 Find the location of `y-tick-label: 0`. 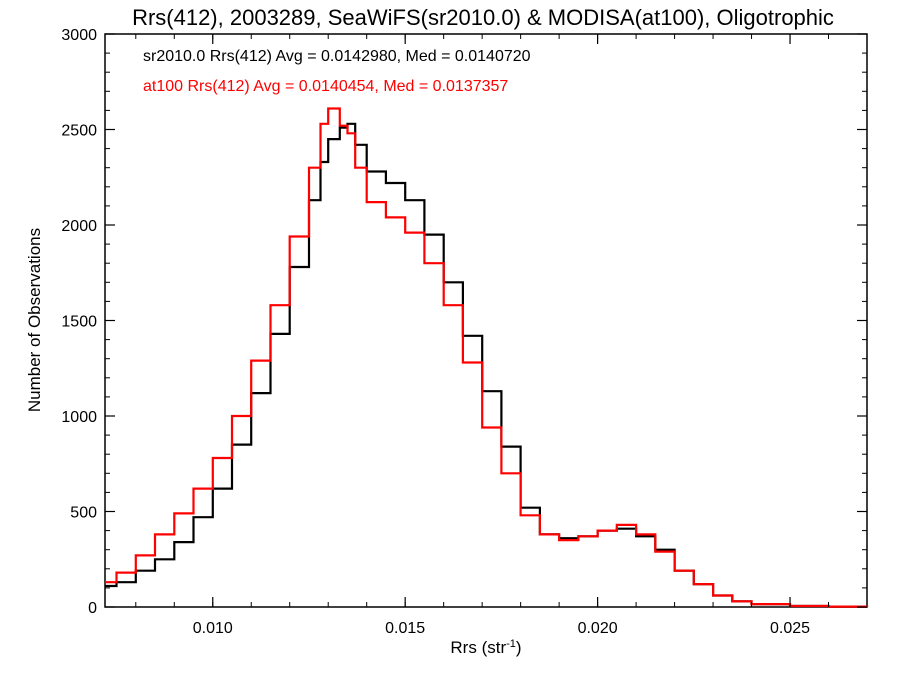

y-tick-label: 0 is located at coordinates (92, 608).